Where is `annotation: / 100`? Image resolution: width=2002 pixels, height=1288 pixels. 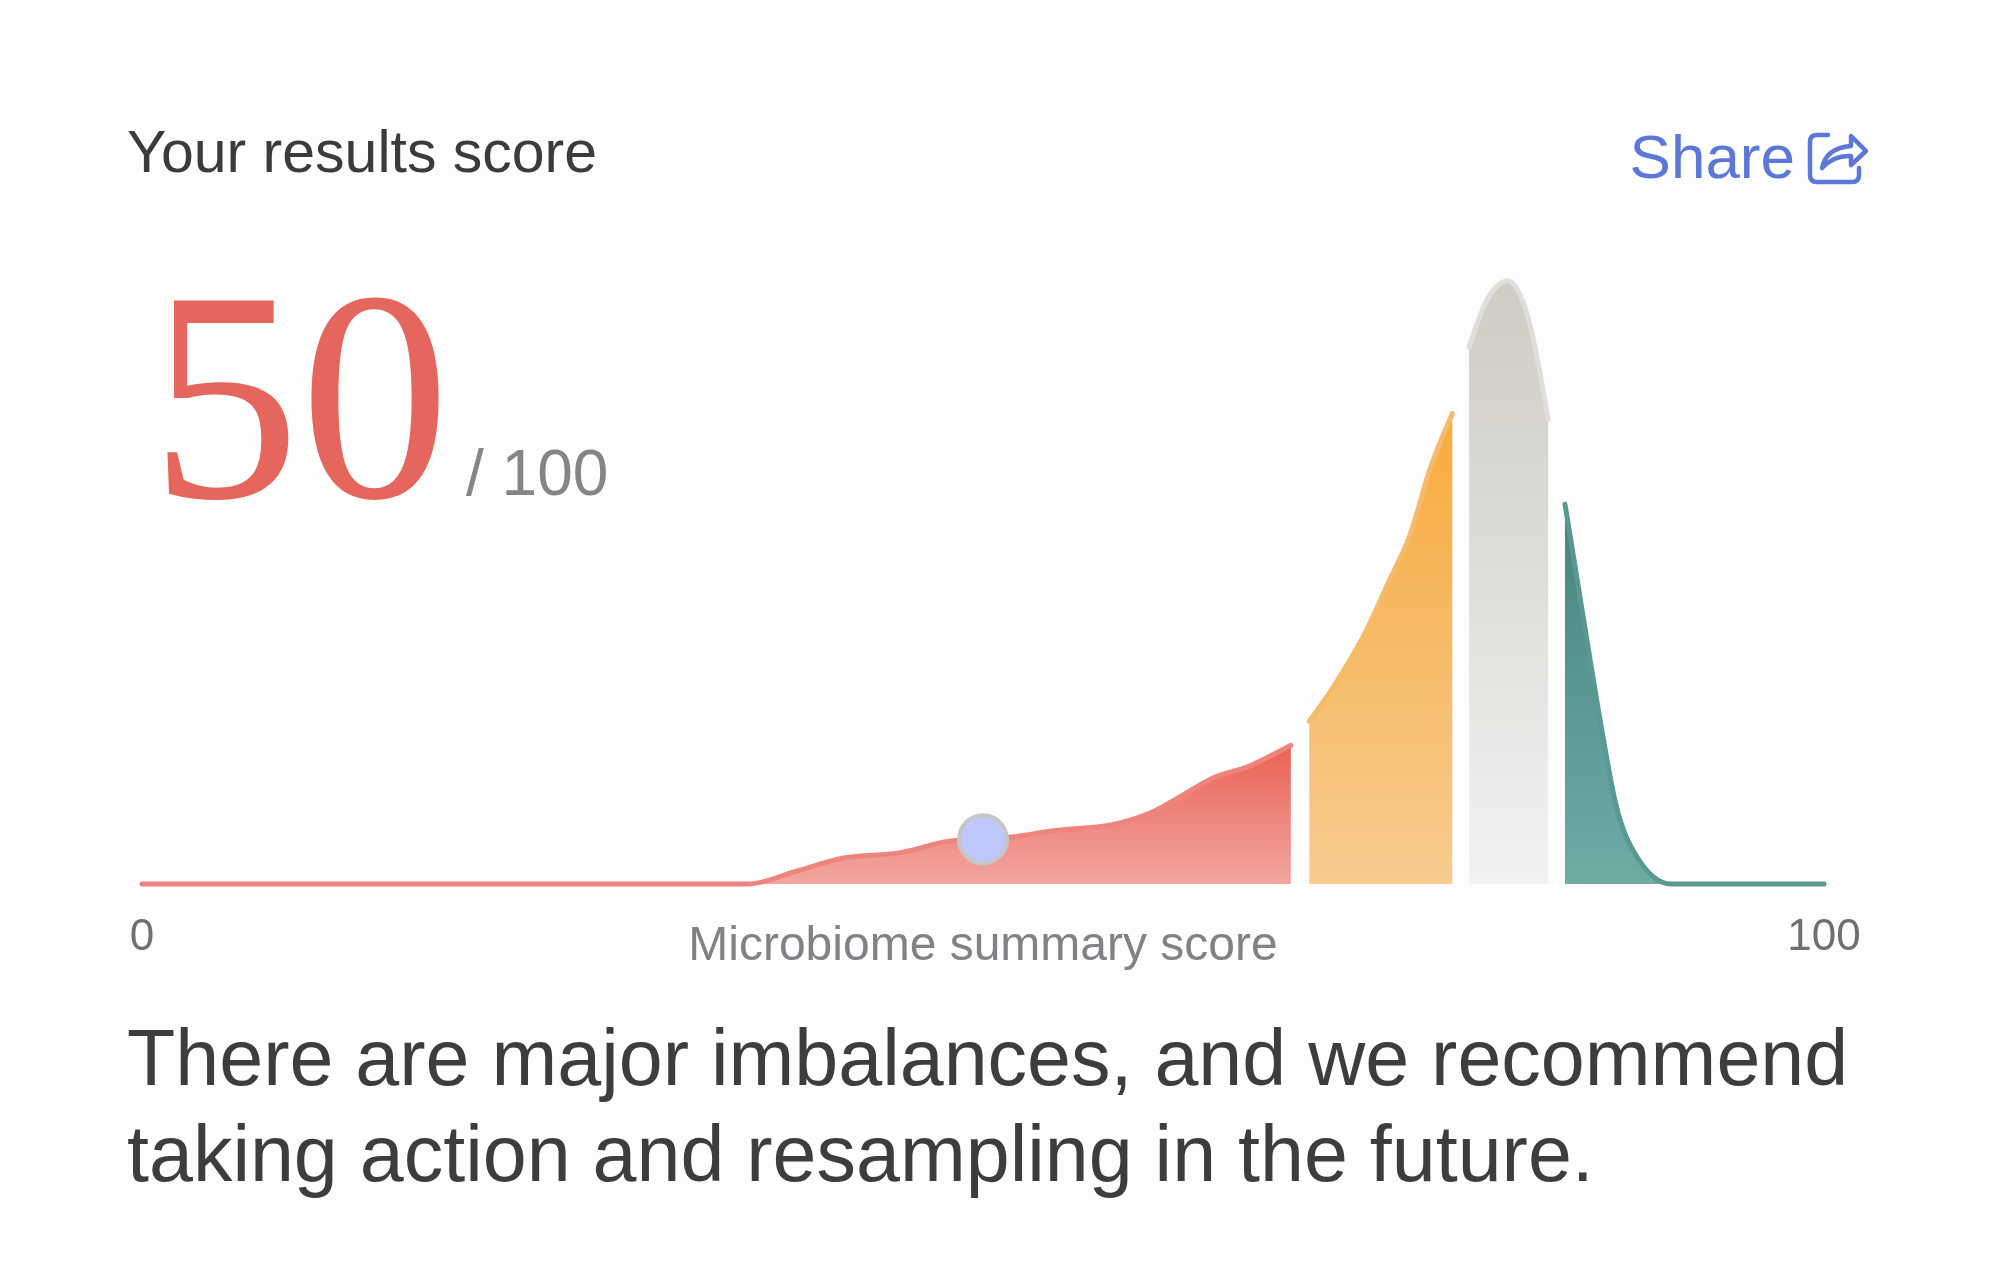 annotation: / 100 is located at coordinates (537, 473).